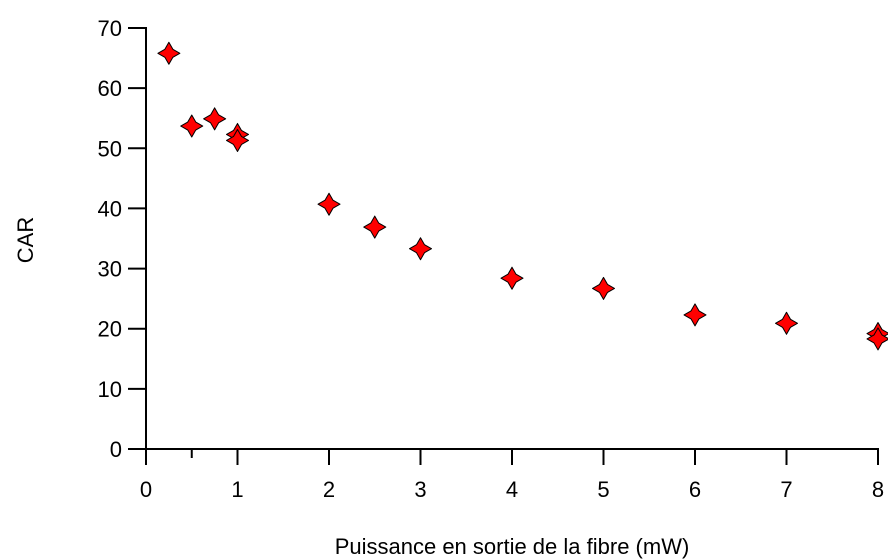  I want to click on x-tick-label: 1, so click(237, 489).